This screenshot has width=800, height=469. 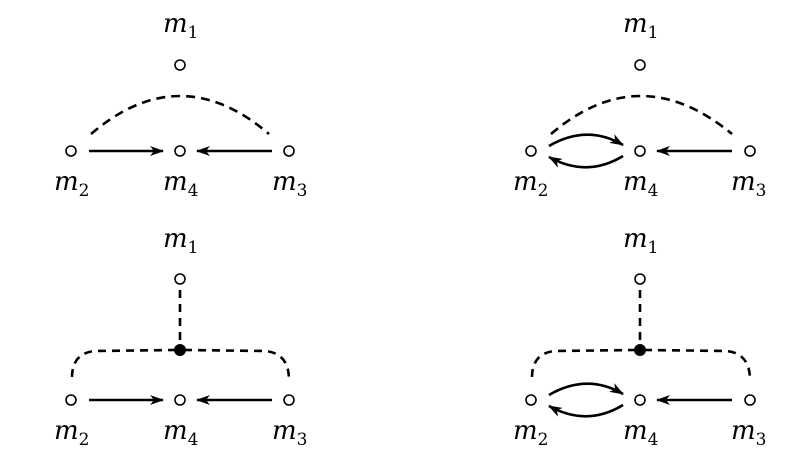 I want to click on diagram-top-left: m1 m2 m4 m3, so click(x=180, y=105).